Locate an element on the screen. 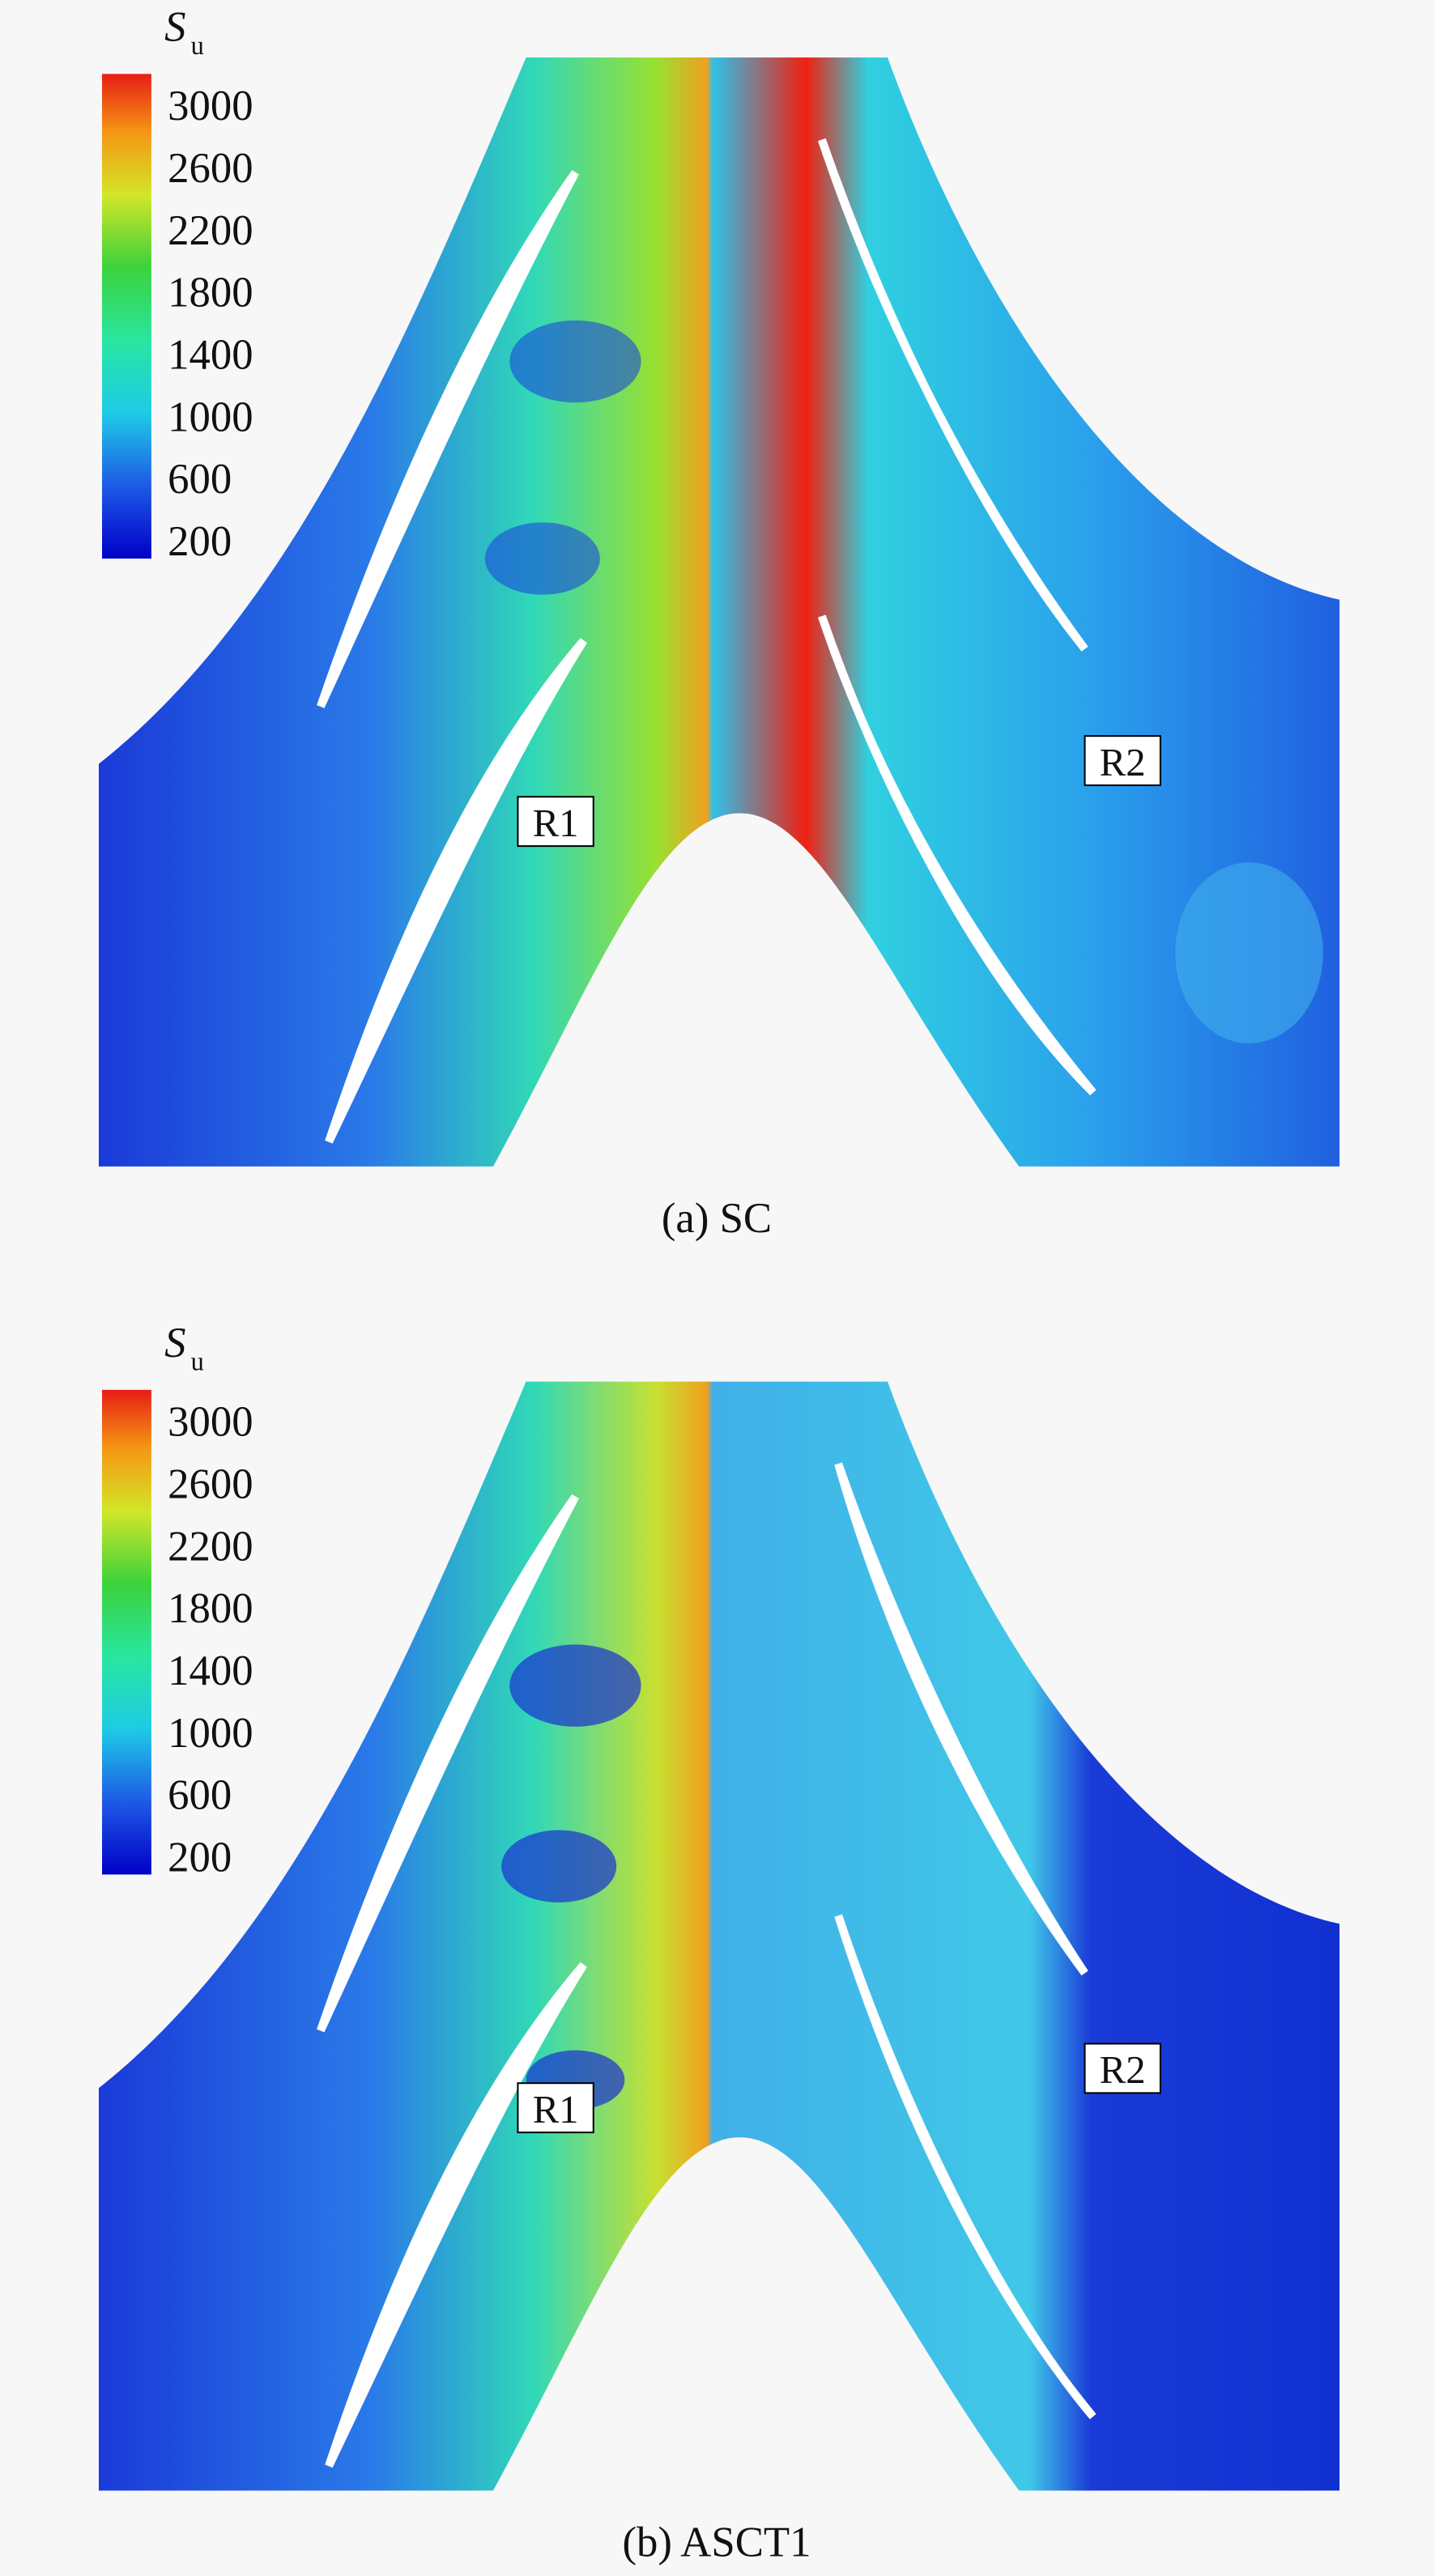  caption: (b) ASCT1 is located at coordinates (716, 2543).